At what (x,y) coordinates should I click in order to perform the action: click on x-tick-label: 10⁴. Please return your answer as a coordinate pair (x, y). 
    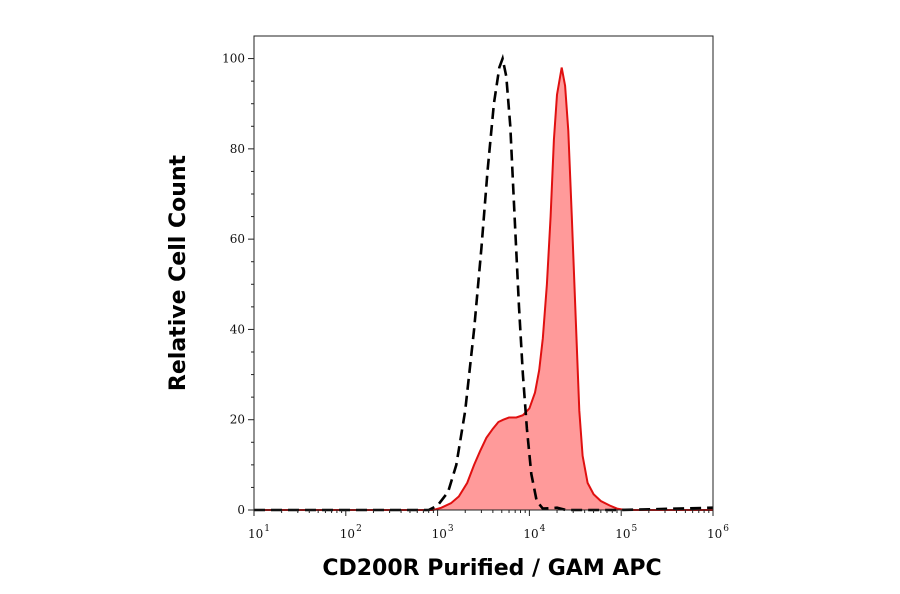
    Looking at the image, I should click on (534, 532).